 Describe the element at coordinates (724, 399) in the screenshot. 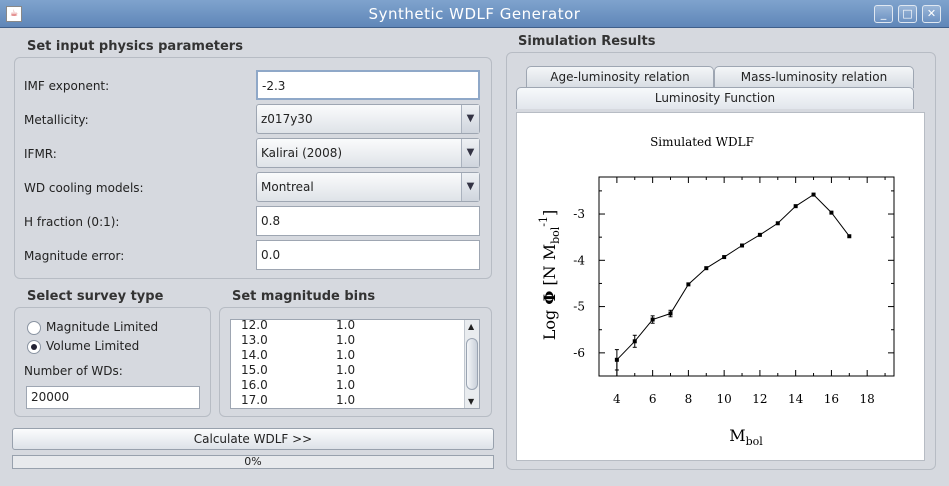

I see `x-tick-label: 10` at that location.